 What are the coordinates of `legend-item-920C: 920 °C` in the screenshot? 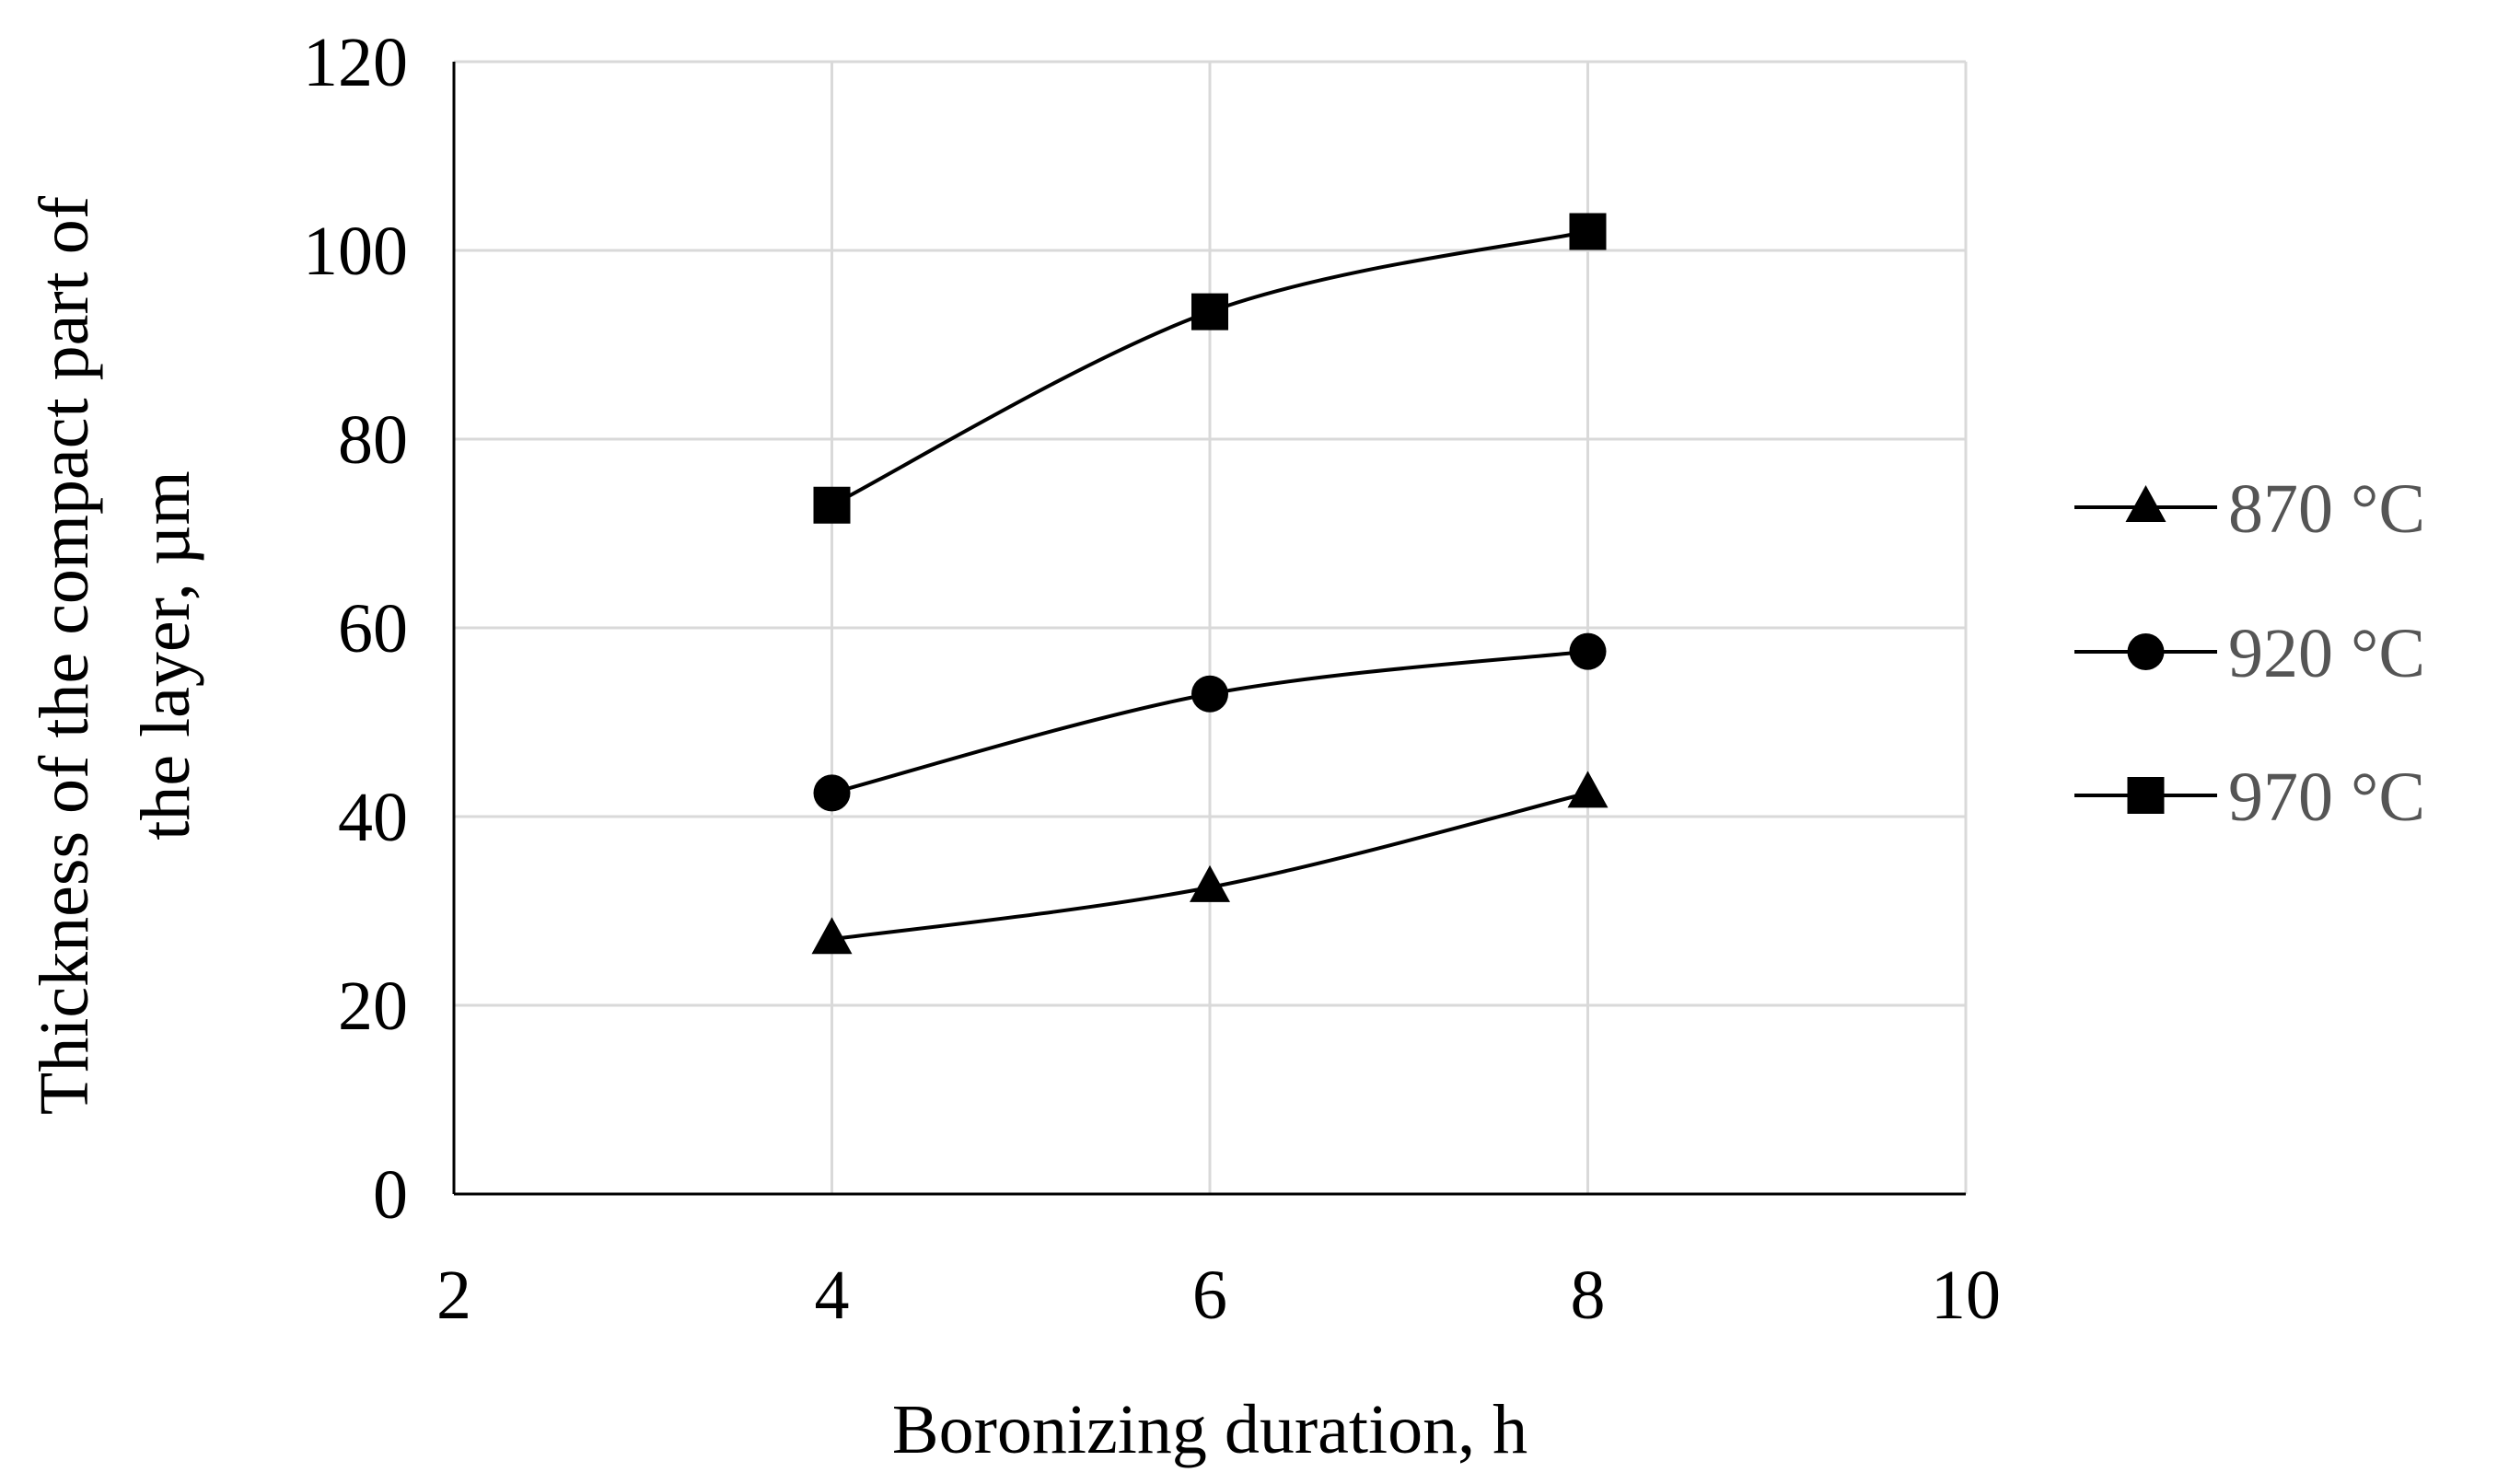 It's located at (2249, 653).